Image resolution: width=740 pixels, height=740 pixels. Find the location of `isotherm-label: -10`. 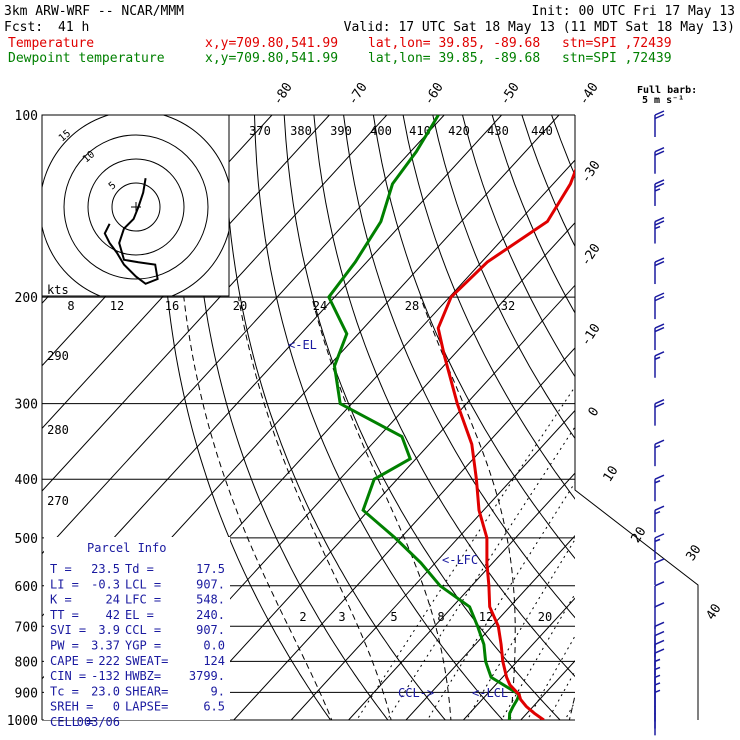

isotherm-label: -10 is located at coordinates (590, 335).